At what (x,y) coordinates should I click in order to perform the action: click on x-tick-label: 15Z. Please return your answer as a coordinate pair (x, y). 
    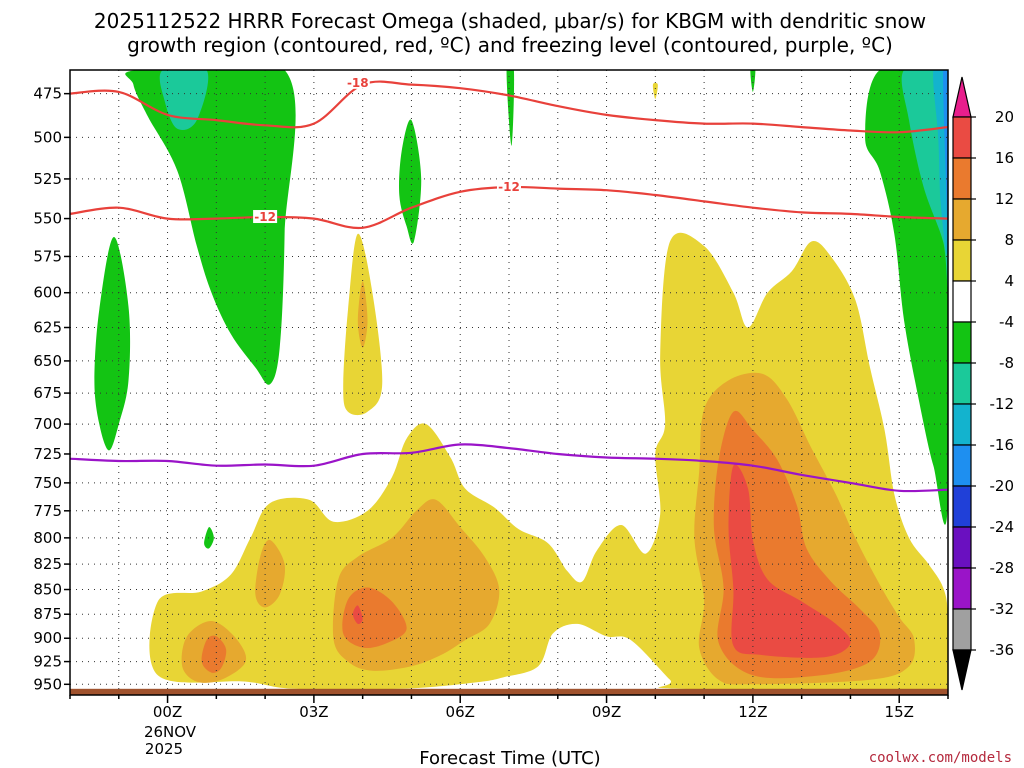
    Looking at the image, I should click on (899, 712).